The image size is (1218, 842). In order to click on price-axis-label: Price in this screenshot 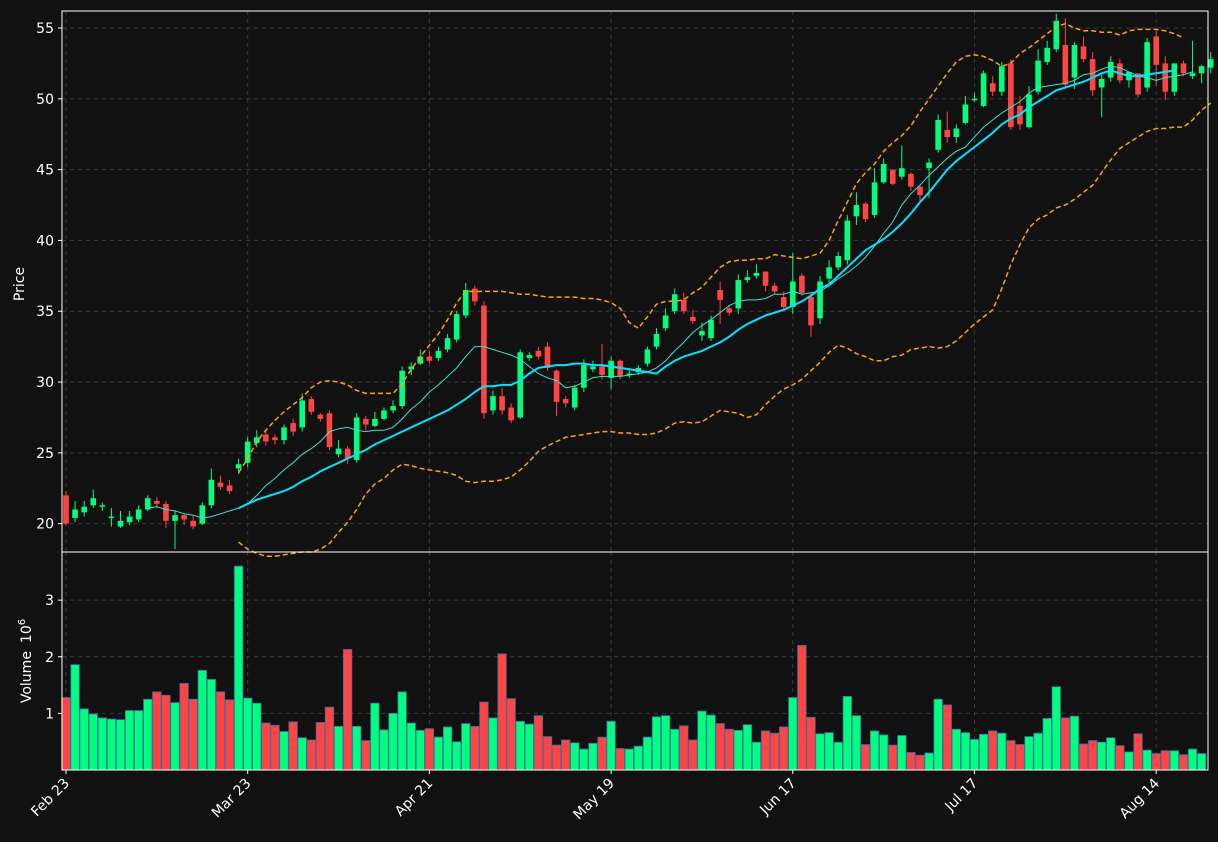, I will do `click(20, 284)`.